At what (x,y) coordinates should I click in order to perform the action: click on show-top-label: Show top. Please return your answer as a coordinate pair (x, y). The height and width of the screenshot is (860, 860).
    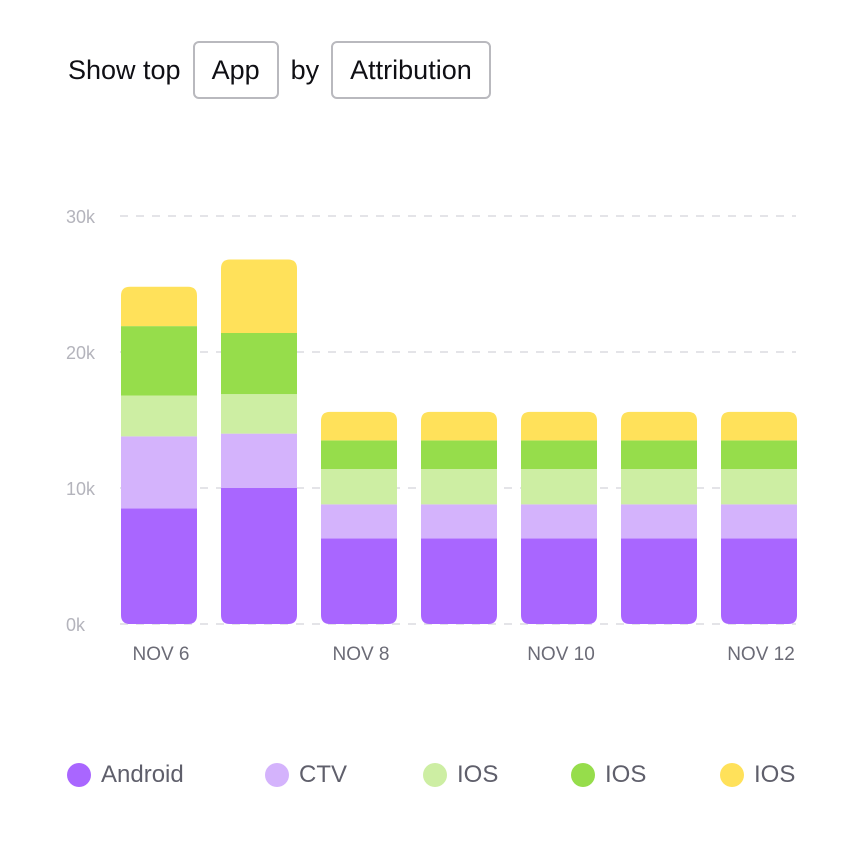
    Looking at the image, I should click on (124, 69).